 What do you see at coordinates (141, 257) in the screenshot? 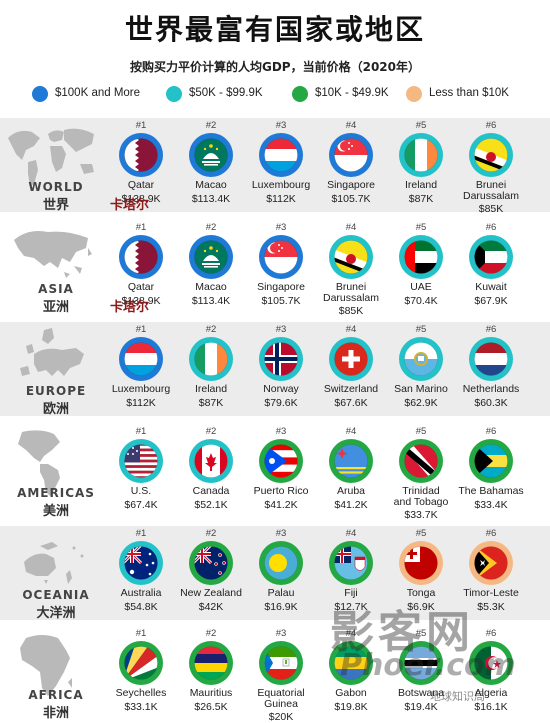
I see `qatar-flag-icon` at bounding box center [141, 257].